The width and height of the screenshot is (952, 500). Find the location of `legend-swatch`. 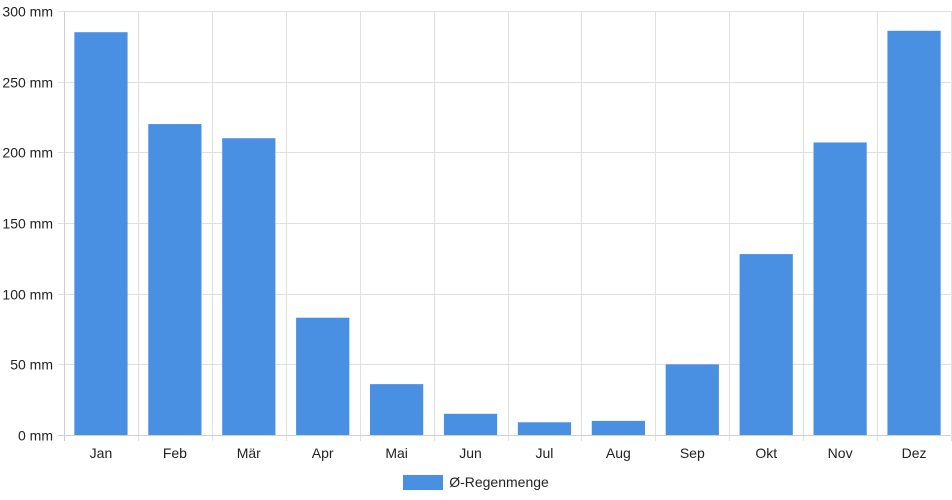

legend-swatch is located at coordinates (423, 482).